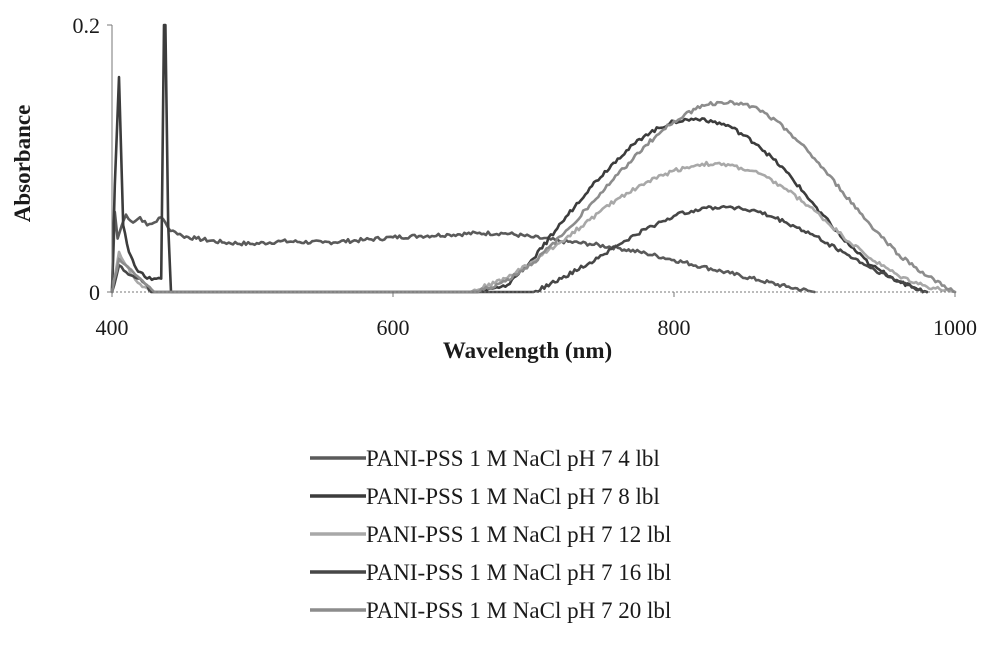  Describe the element at coordinates (518, 534) in the screenshot. I see `legend-label-3: PANI-PSS 1 M NaCl pH 7 12 lbl` at that location.